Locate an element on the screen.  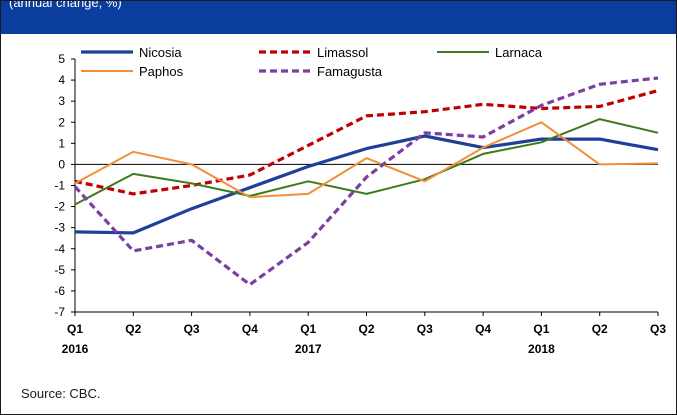
y-tick-label: 5 is located at coordinates (61, 59).